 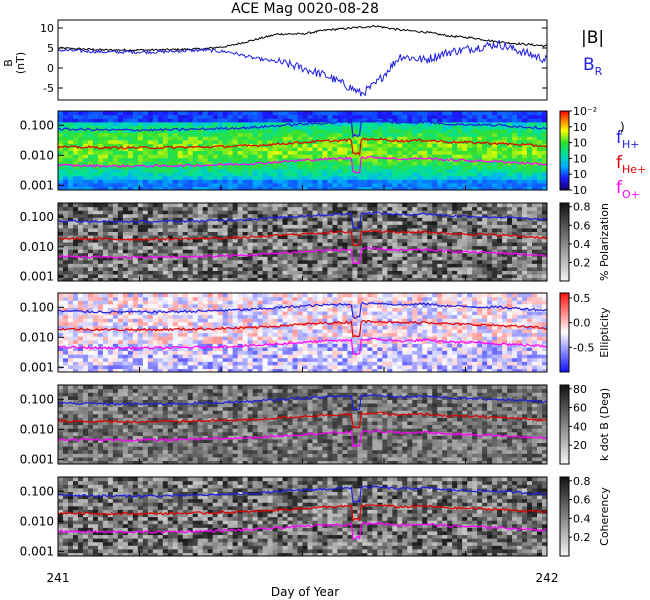 What do you see at coordinates (582, 207) in the screenshot?
I see `polarization-colorbar-tick-label: 0.8` at bounding box center [582, 207].